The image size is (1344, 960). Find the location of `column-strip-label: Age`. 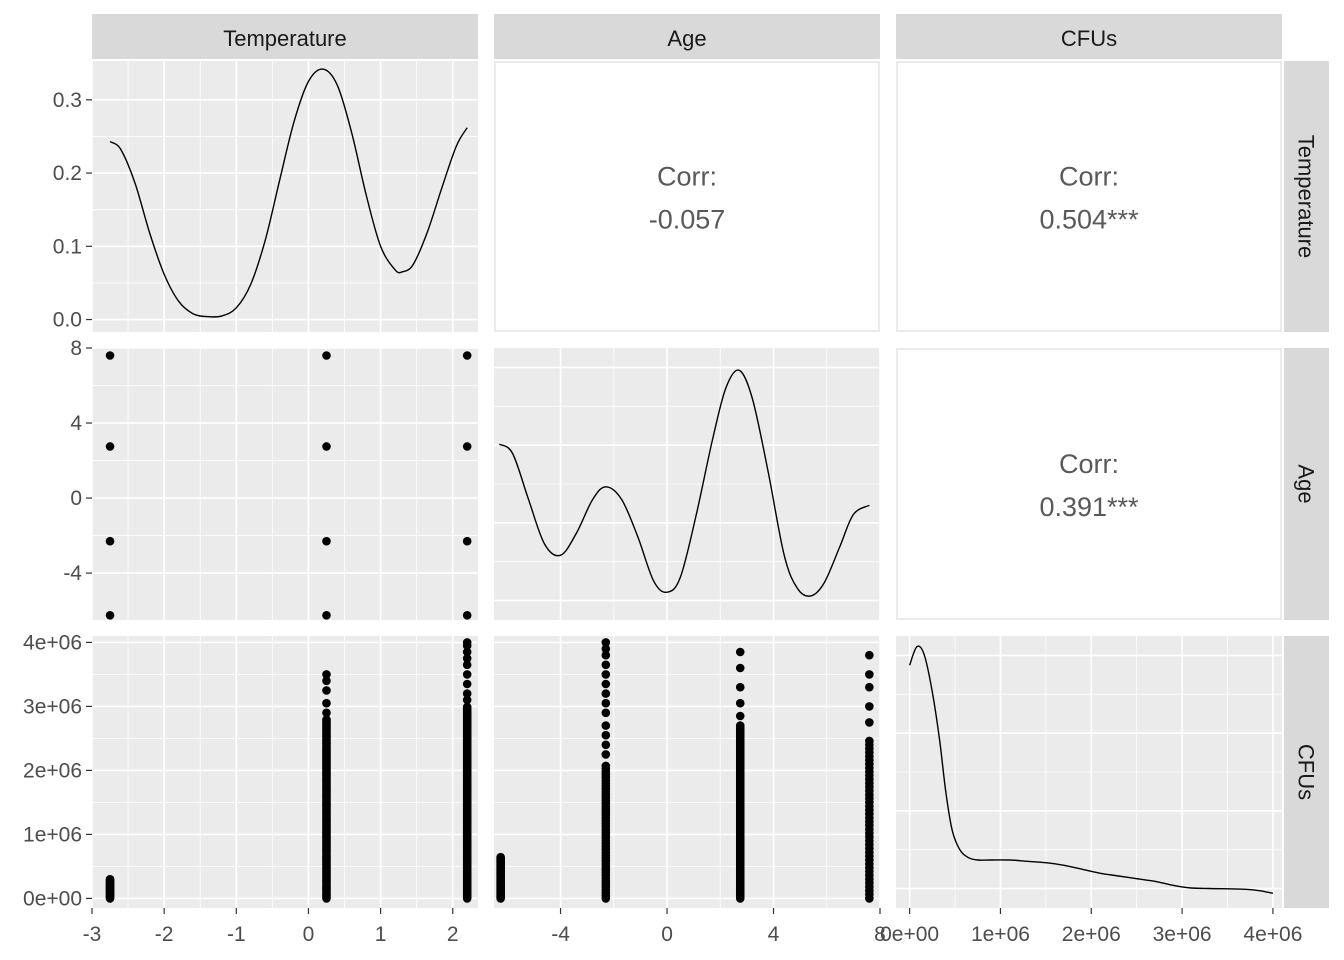

column-strip-label: Age is located at coordinates (686, 38).